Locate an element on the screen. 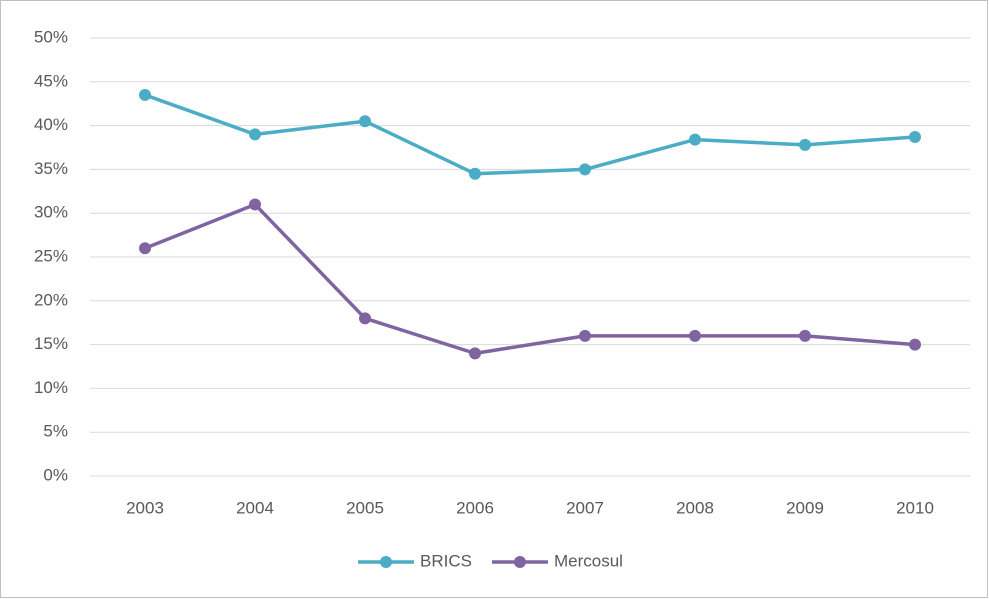  legend-label: Mercosul is located at coordinates (588, 560).